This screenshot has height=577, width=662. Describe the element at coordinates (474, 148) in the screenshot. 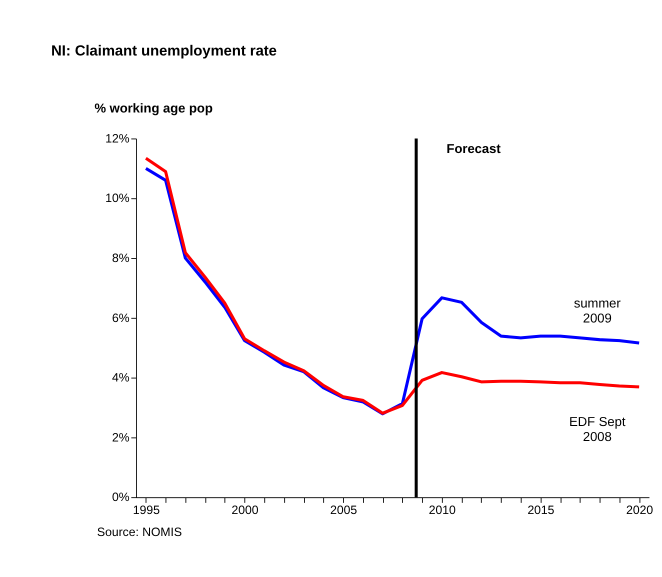

I see `ref-line-label: Forecast` at that location.